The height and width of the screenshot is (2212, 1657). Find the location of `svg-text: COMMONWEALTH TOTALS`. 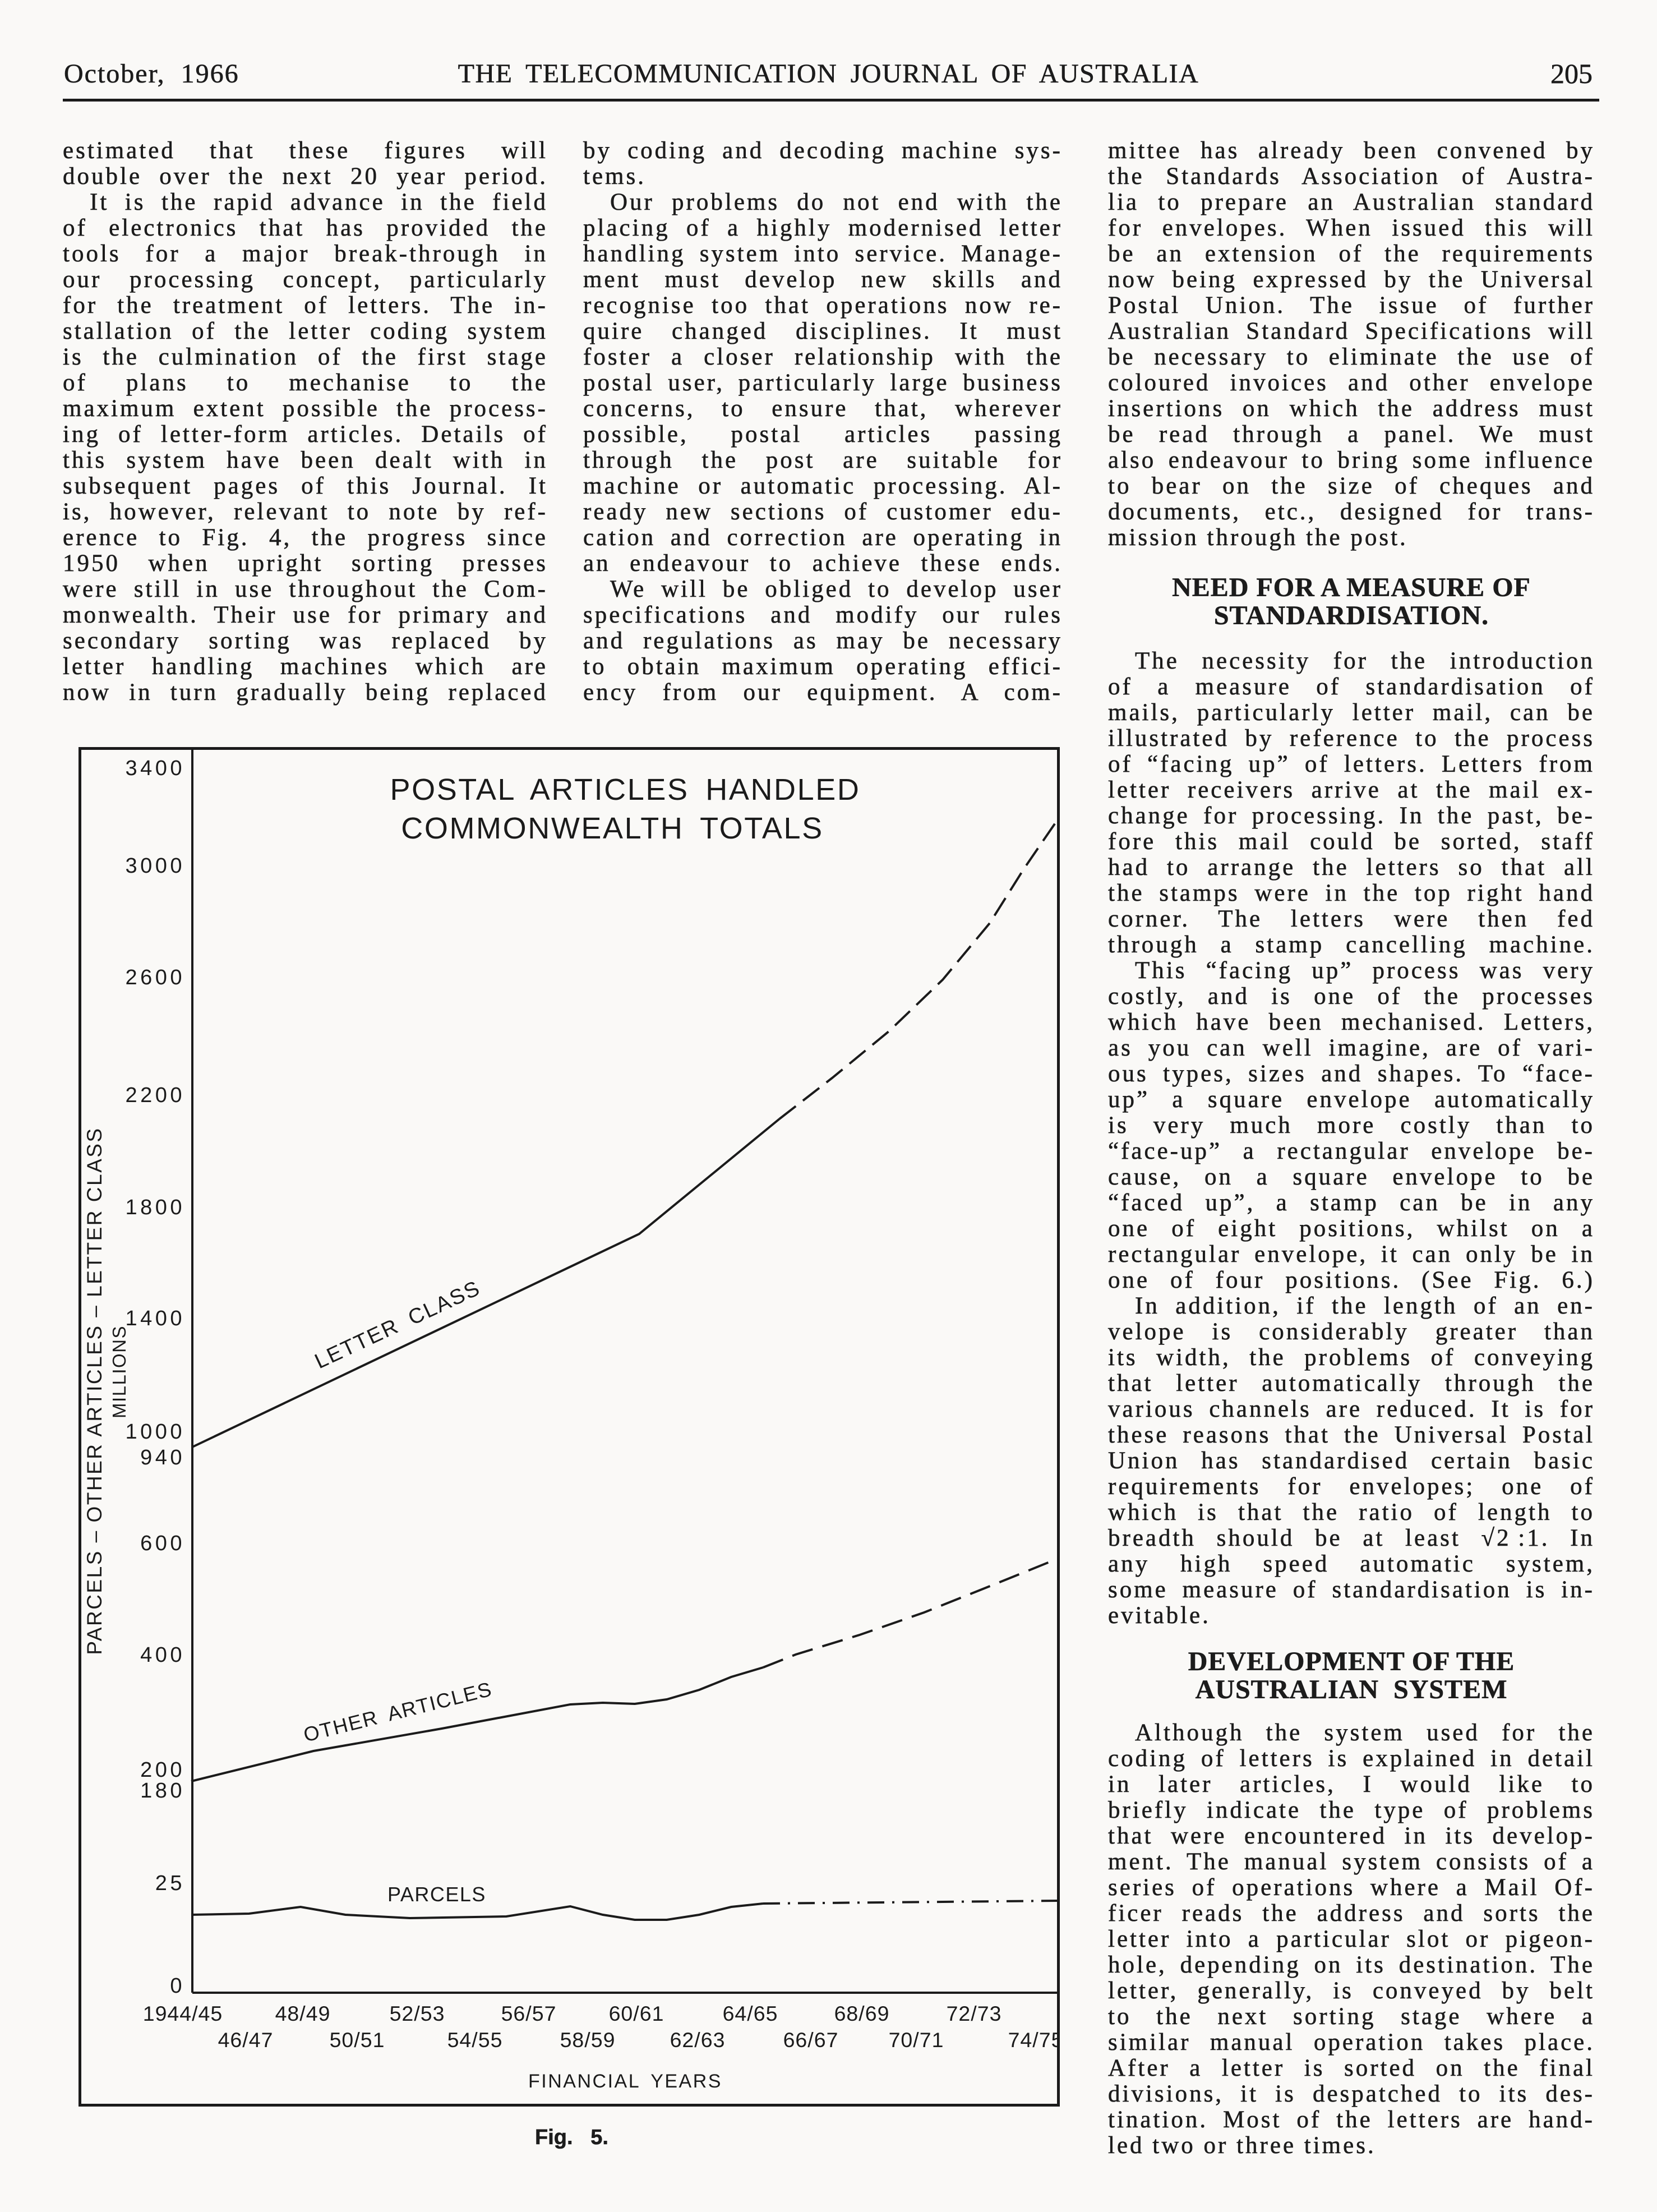

svg-text: COMMONWEALTH TOTALS is located at coordinates (612, 828).